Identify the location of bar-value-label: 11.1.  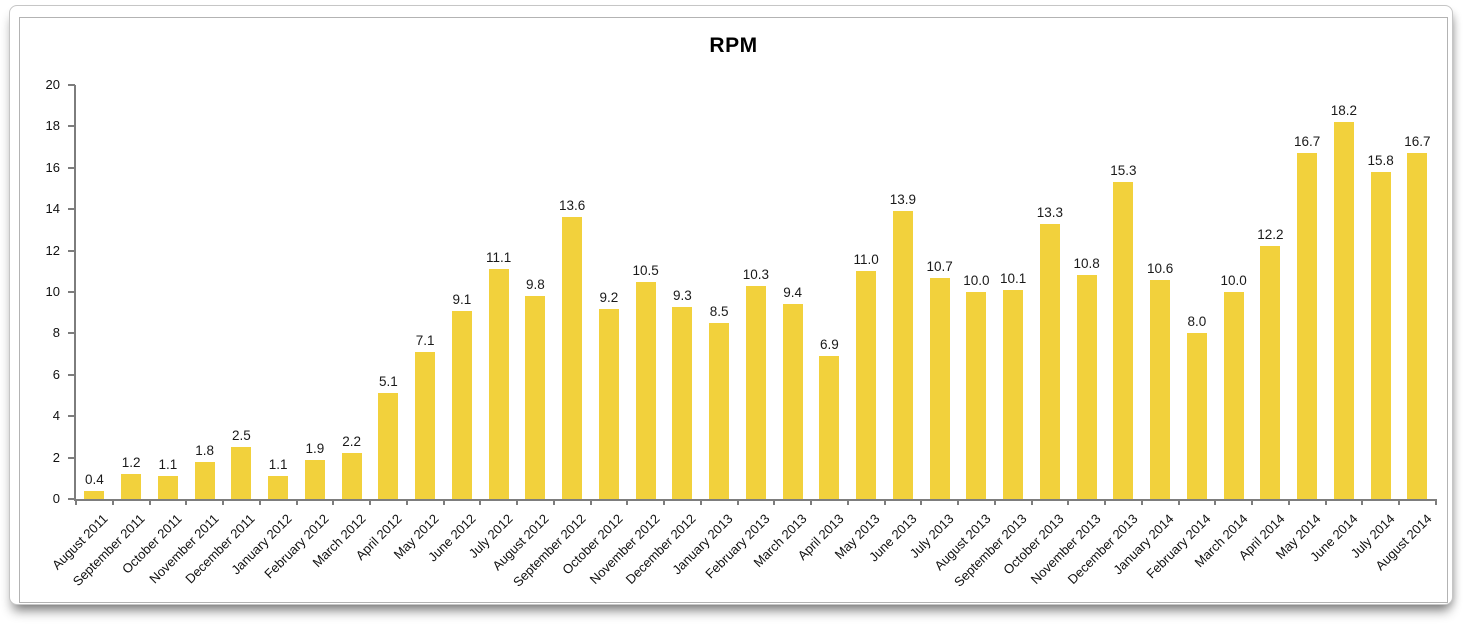
(498, 258).